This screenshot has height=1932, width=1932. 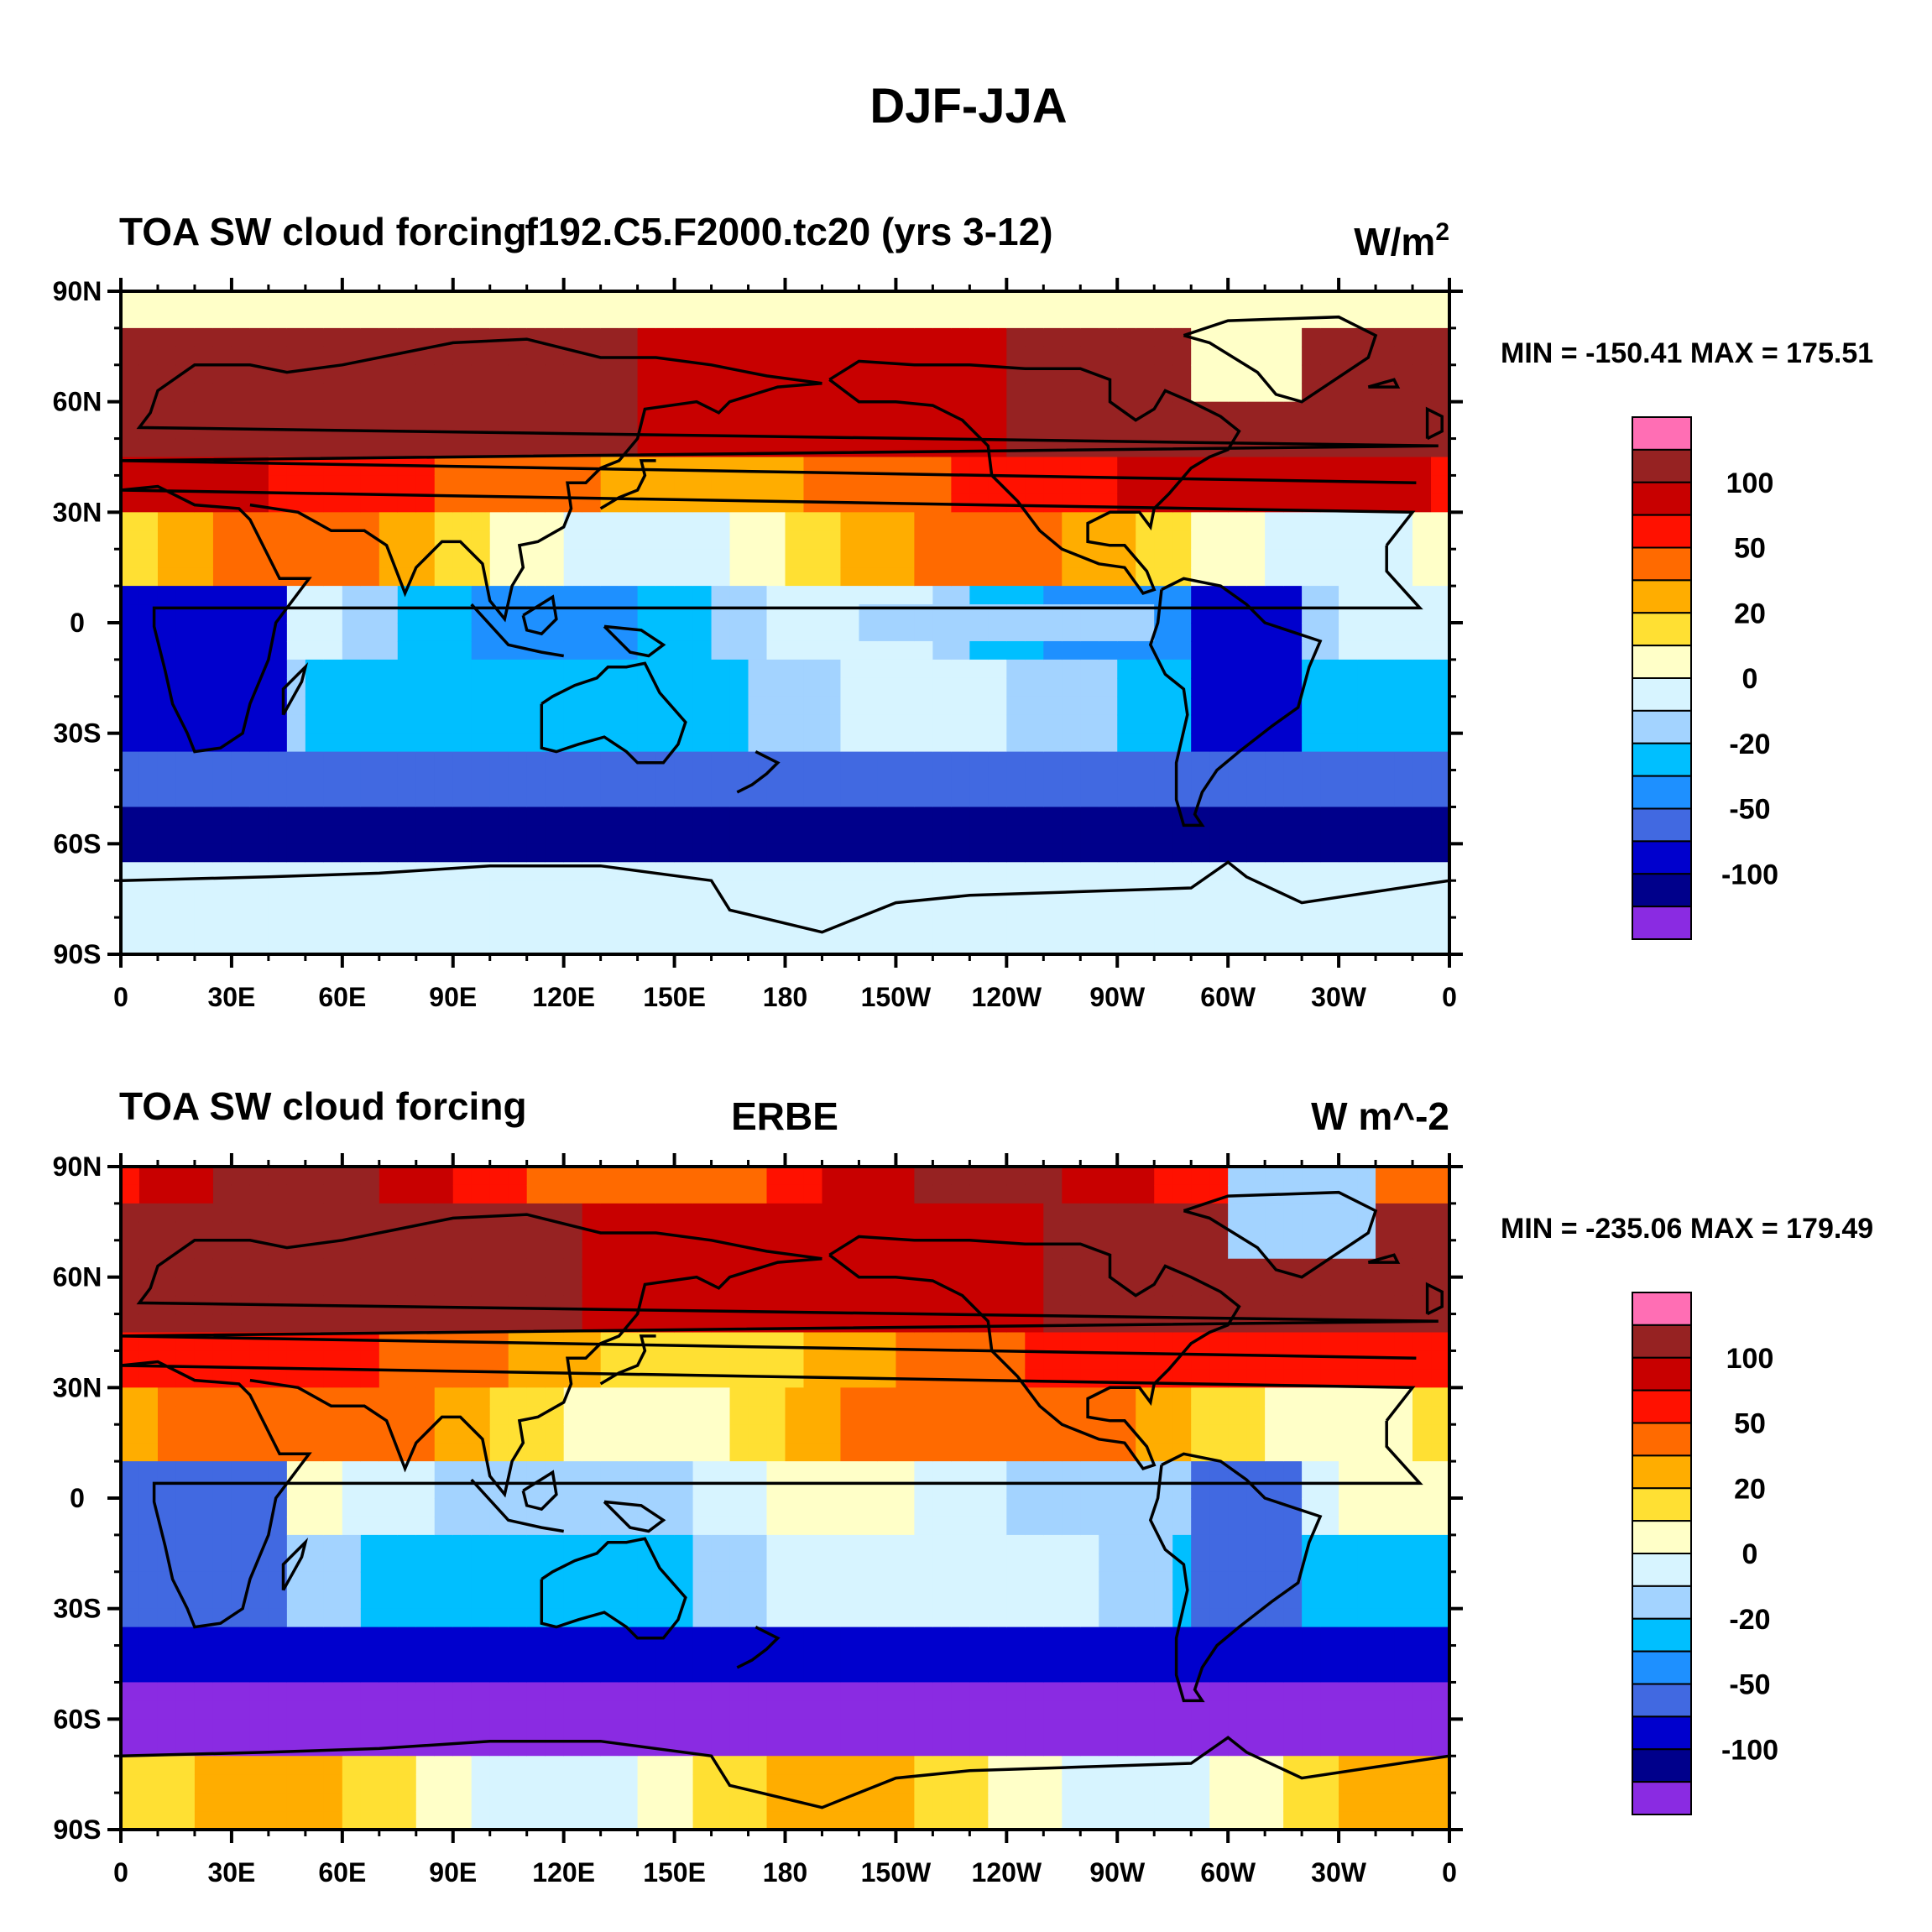 I want to click on colorbar-box, so click(x=1662, y=564).